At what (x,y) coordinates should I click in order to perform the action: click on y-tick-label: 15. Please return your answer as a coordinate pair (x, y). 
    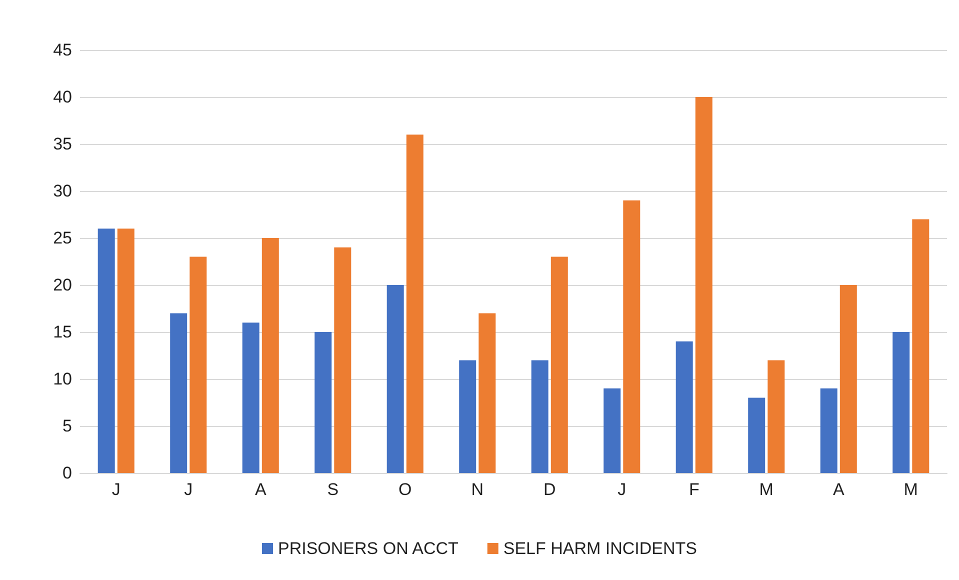
    Looking at the image, I should click on (62, 332).